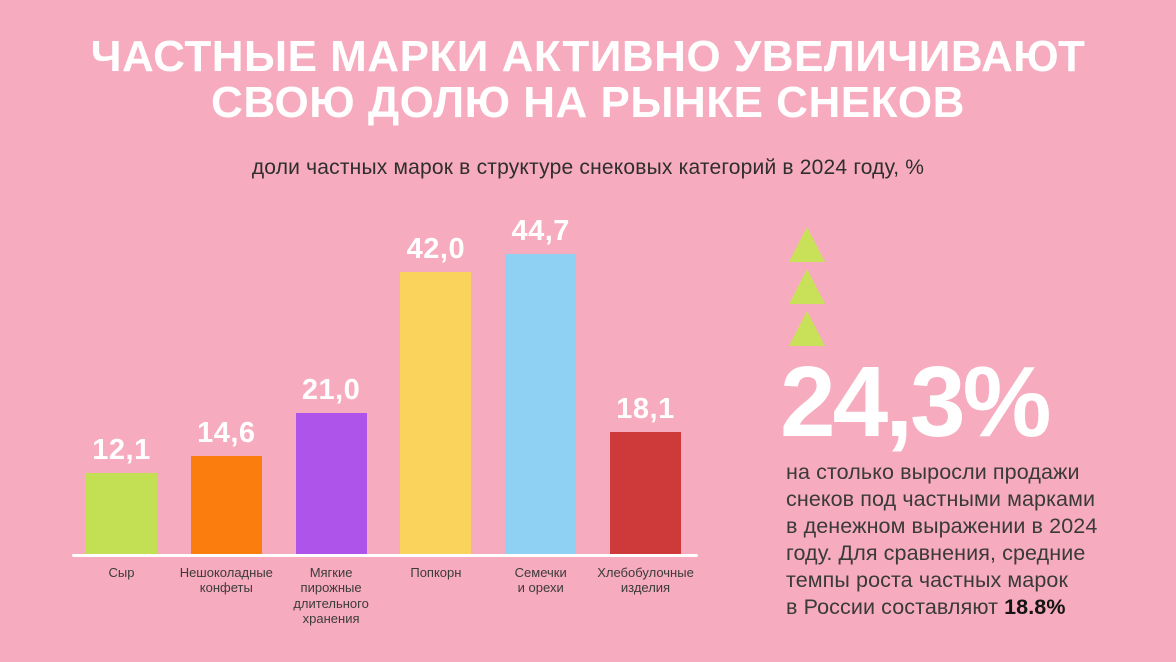 The image size is (1176, 662). What do you see at coordinates (541, 405) in the screenshot?
I see `bar: 44,7 Семечки и орехи` at bounding box center [541, 405].